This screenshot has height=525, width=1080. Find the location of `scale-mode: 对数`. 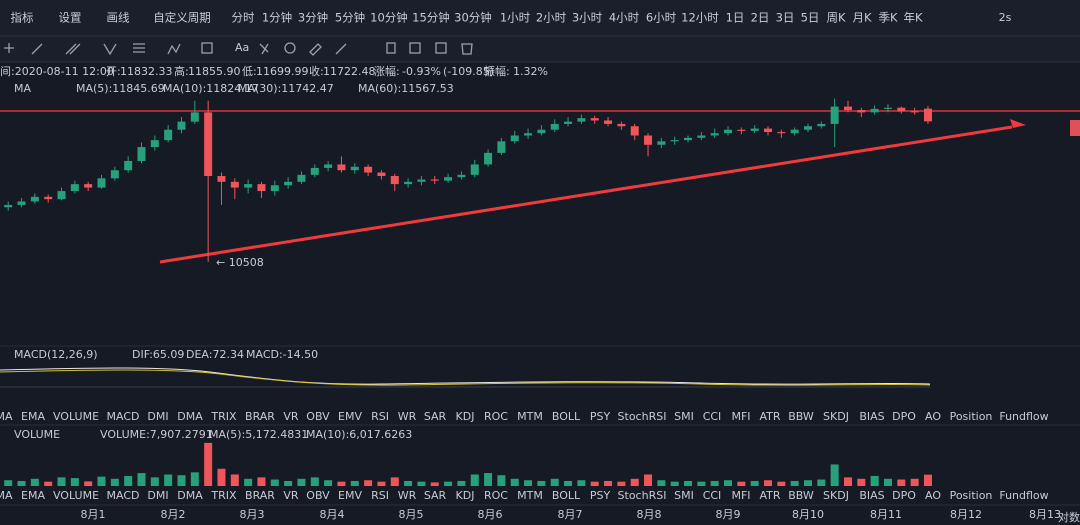

scale-mode: 对数 is located at coordinates (1069, 517).